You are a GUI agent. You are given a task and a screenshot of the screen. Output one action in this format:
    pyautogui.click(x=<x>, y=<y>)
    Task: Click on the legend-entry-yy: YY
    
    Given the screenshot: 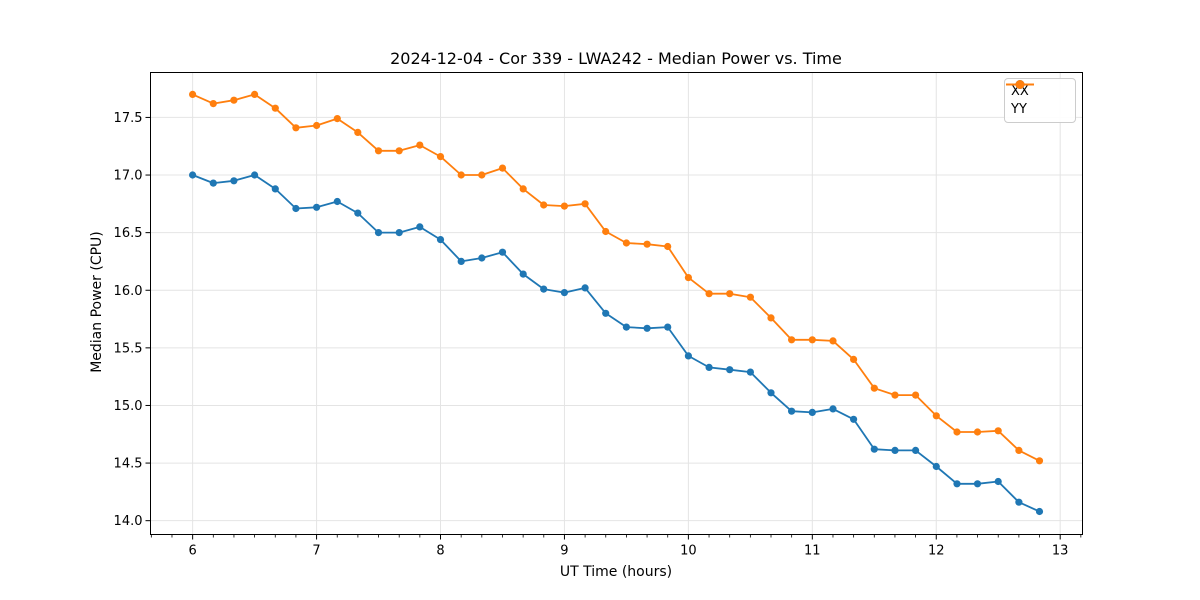 What is the action you would take?
    pyautogui.click(x=1037, y=99)
    